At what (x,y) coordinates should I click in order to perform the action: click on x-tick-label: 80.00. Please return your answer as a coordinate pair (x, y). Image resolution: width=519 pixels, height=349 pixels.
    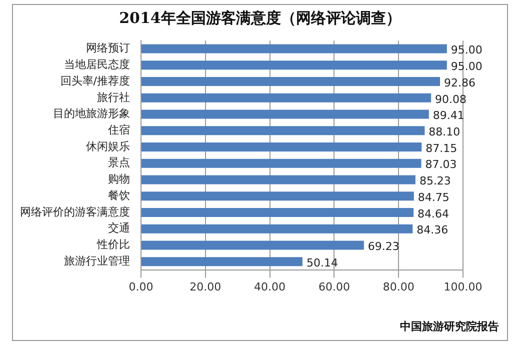
    Looking at the image, I should click on (398, 287).